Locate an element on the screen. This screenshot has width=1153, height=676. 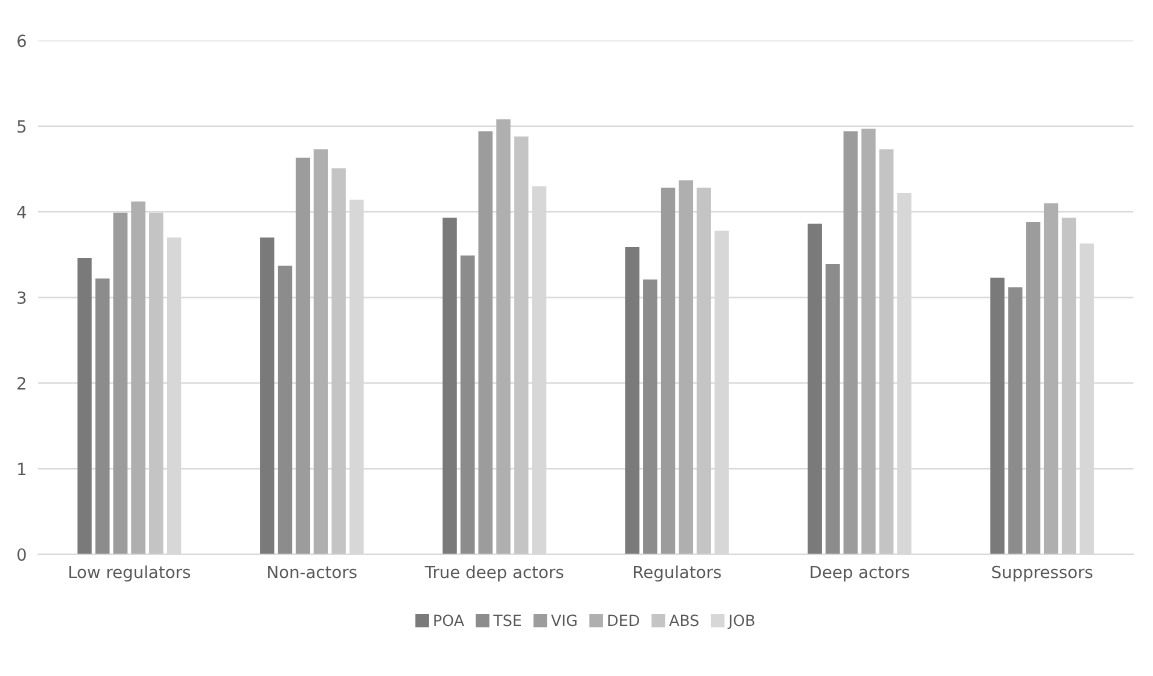
y-tick-label: 3 is located at coordinates (21, 298).